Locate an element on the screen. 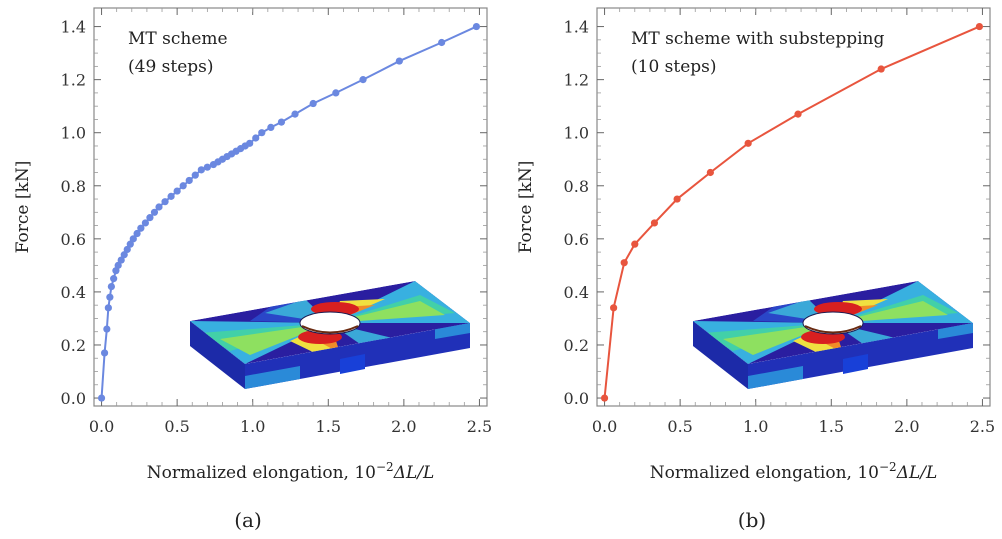  annotation-line: (10 steps) is located at coordinates (674, 67).